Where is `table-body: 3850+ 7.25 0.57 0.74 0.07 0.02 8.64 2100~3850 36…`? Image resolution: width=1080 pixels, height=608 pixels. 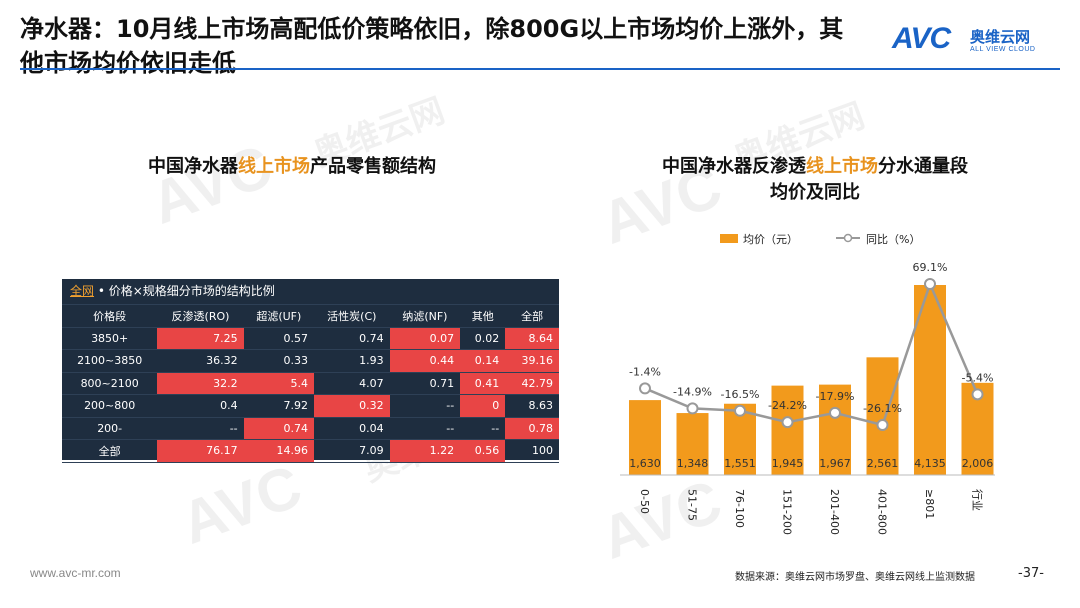
table-body: 3850+ 7.25 0.57 0.74 0.07 0.02 8.64 2100~3850 36… is located at coordinates (310, 395).